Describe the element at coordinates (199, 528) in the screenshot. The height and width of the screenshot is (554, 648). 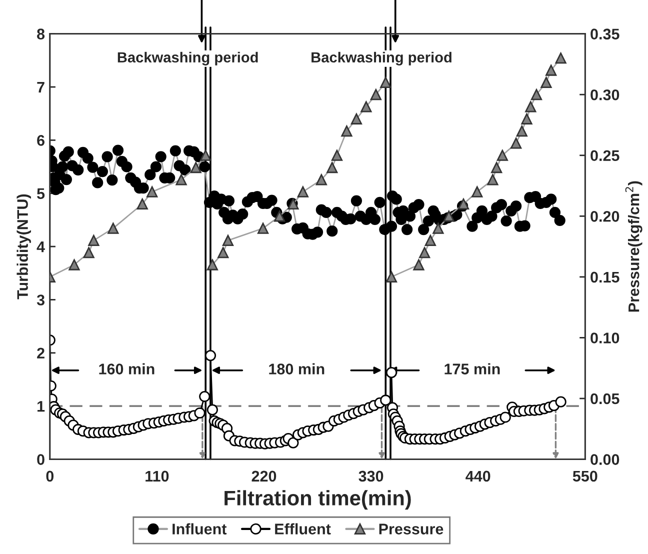
I see `legend-label: Influent` at that location.